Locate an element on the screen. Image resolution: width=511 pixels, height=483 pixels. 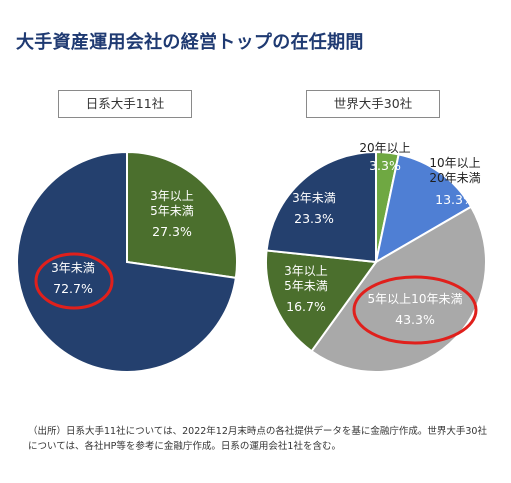
slice-label: 5年以上10年未満 is located at coordinates (415, 299).